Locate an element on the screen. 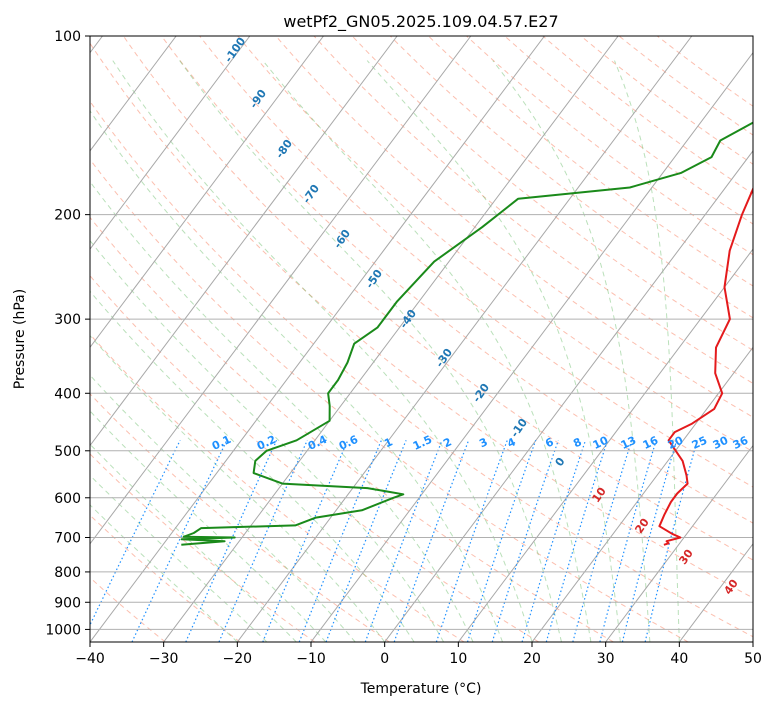 The height and width of the screenshot is (708, 775). y-tick-label: 500 is located at coordinates (67, 452).